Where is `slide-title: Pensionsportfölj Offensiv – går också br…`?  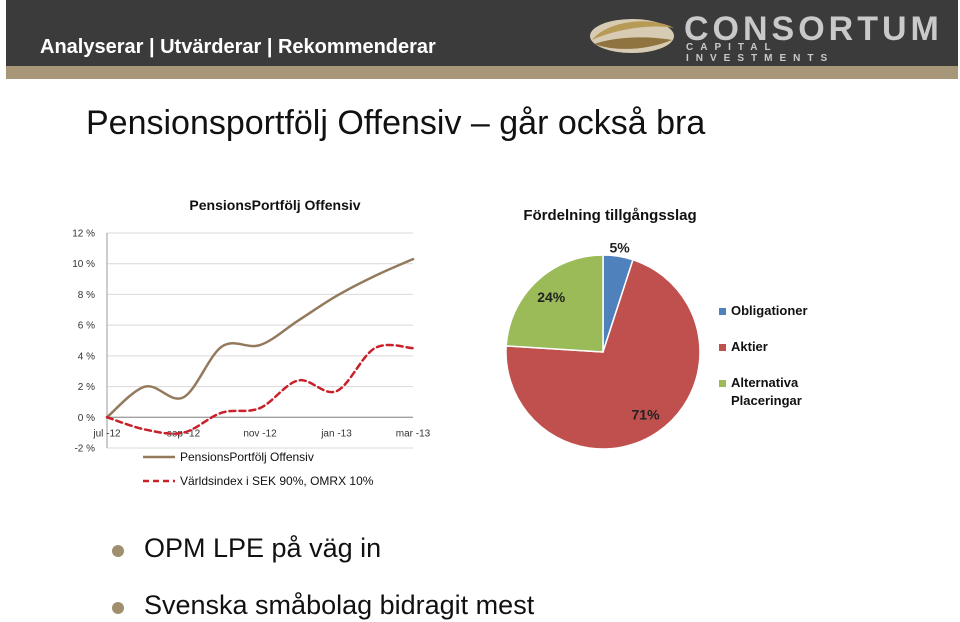 slide-title: Pensionsportfölj Offensiv – går också br… is located at coordinates (396, 123).